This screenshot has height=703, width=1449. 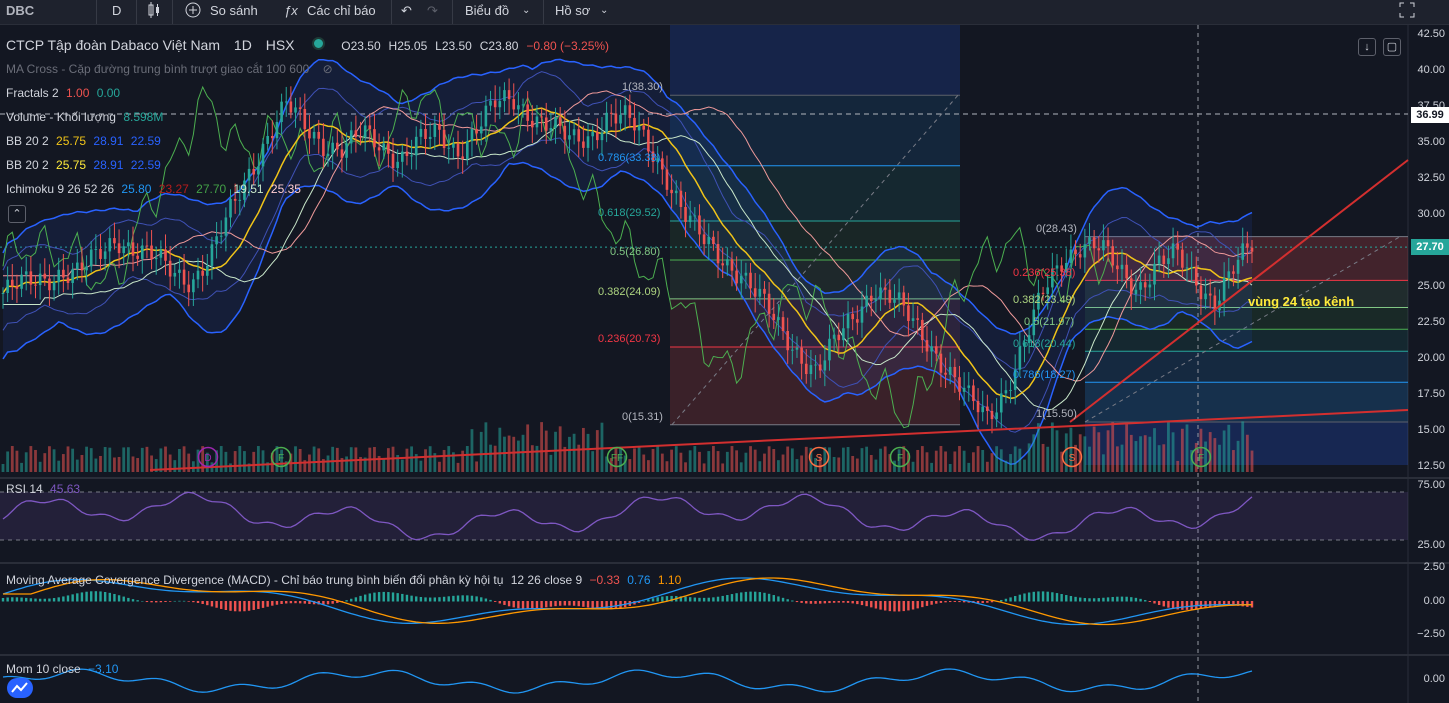 What do you see at coordinates (487, 10) in the screenshot?
I see `layout-button: Biểu đồ` at bounding box center [487, 10].